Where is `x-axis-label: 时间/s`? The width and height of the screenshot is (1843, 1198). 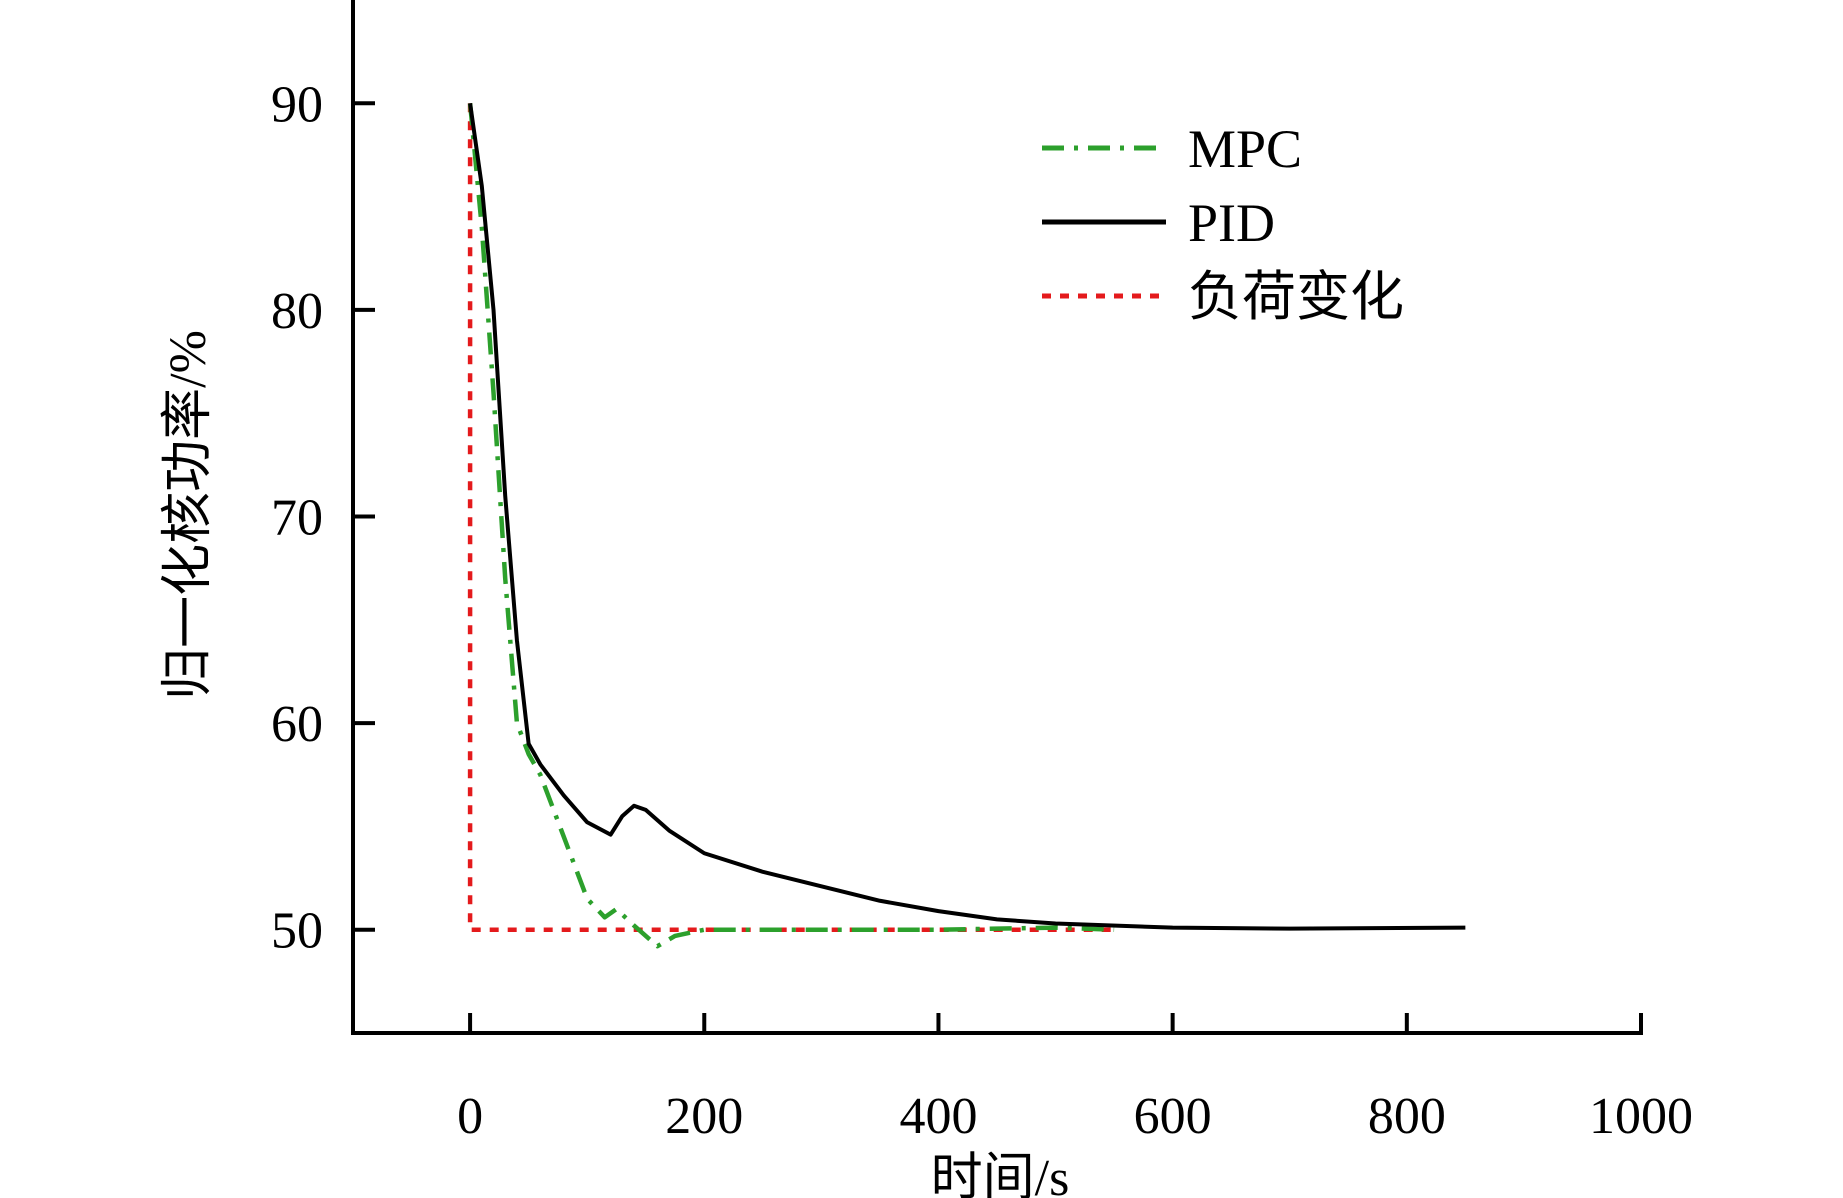
x-axis-label: 时间/s is located at coordinates (1000, 1174).